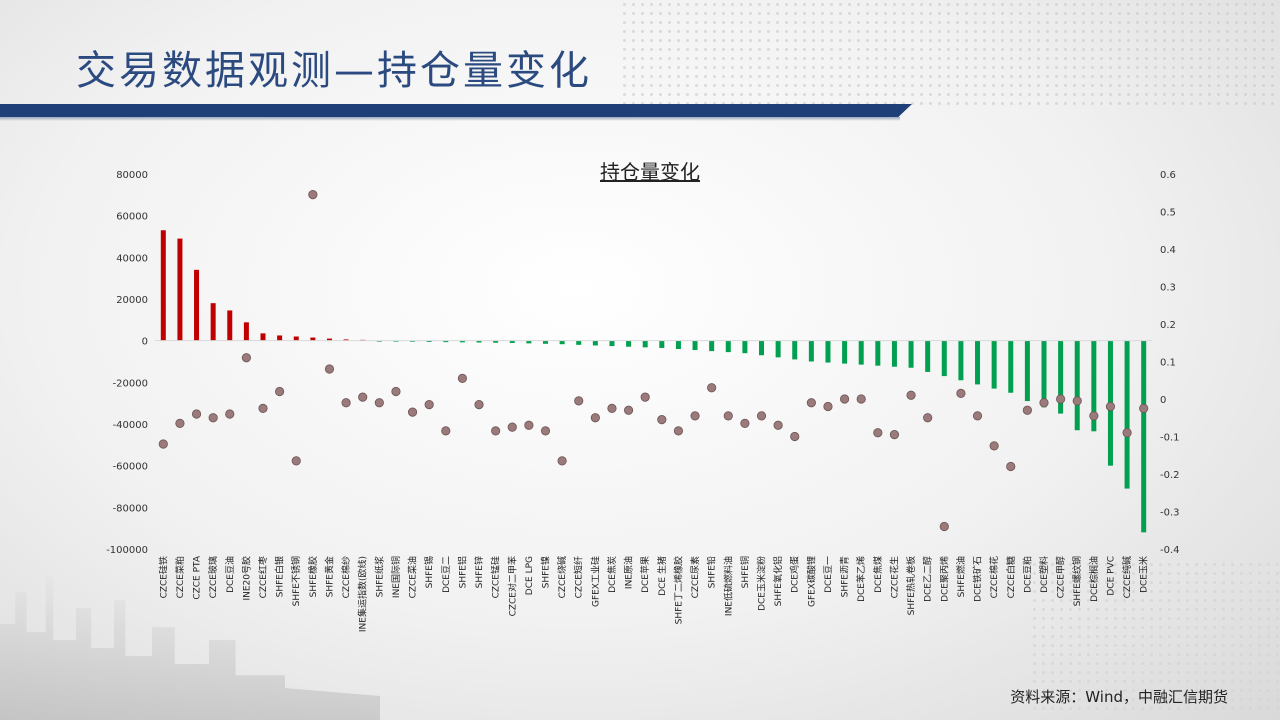 This screenshot has height=720, width=1280. Describe the element at coordinates (1111, 576) in the screenshot. I see `x-tick-label: DCE PVC` at that location.